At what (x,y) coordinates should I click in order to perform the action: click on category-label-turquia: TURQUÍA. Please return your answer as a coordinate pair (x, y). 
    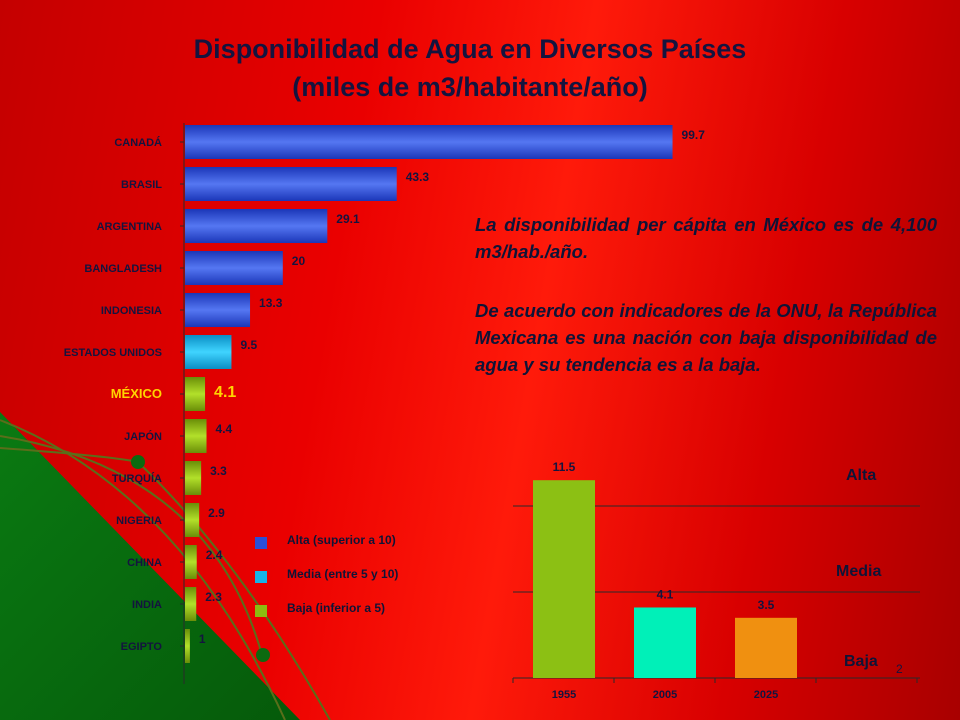
    Looking at the image, I should click on (137, 478).